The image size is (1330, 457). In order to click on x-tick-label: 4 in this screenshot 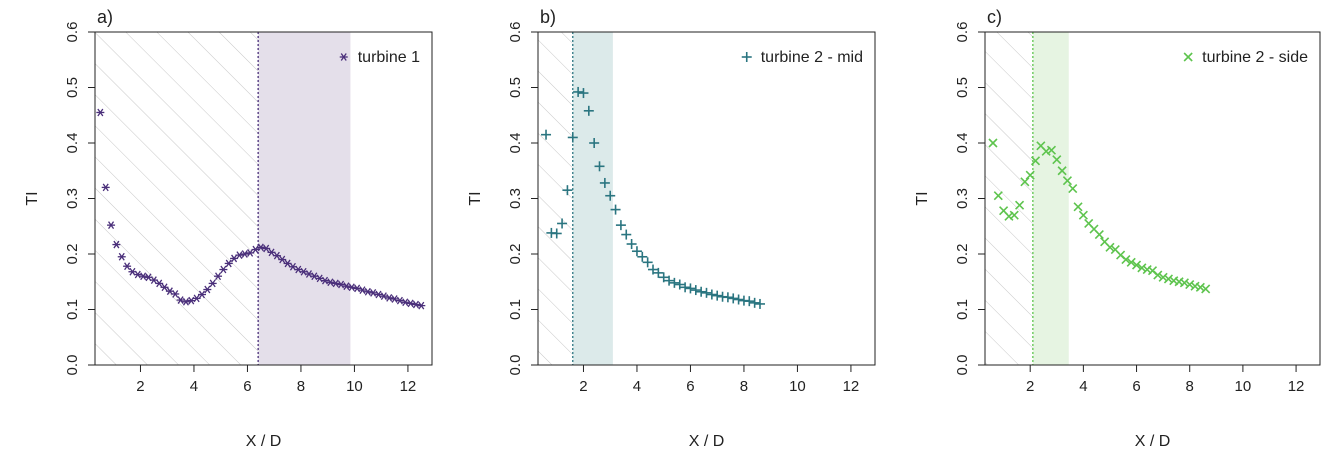, I will do `click(1083, 386)`.